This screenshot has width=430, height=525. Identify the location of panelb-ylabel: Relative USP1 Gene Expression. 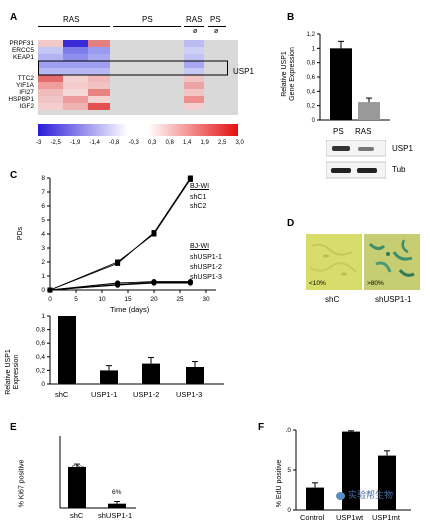
(288, 74).